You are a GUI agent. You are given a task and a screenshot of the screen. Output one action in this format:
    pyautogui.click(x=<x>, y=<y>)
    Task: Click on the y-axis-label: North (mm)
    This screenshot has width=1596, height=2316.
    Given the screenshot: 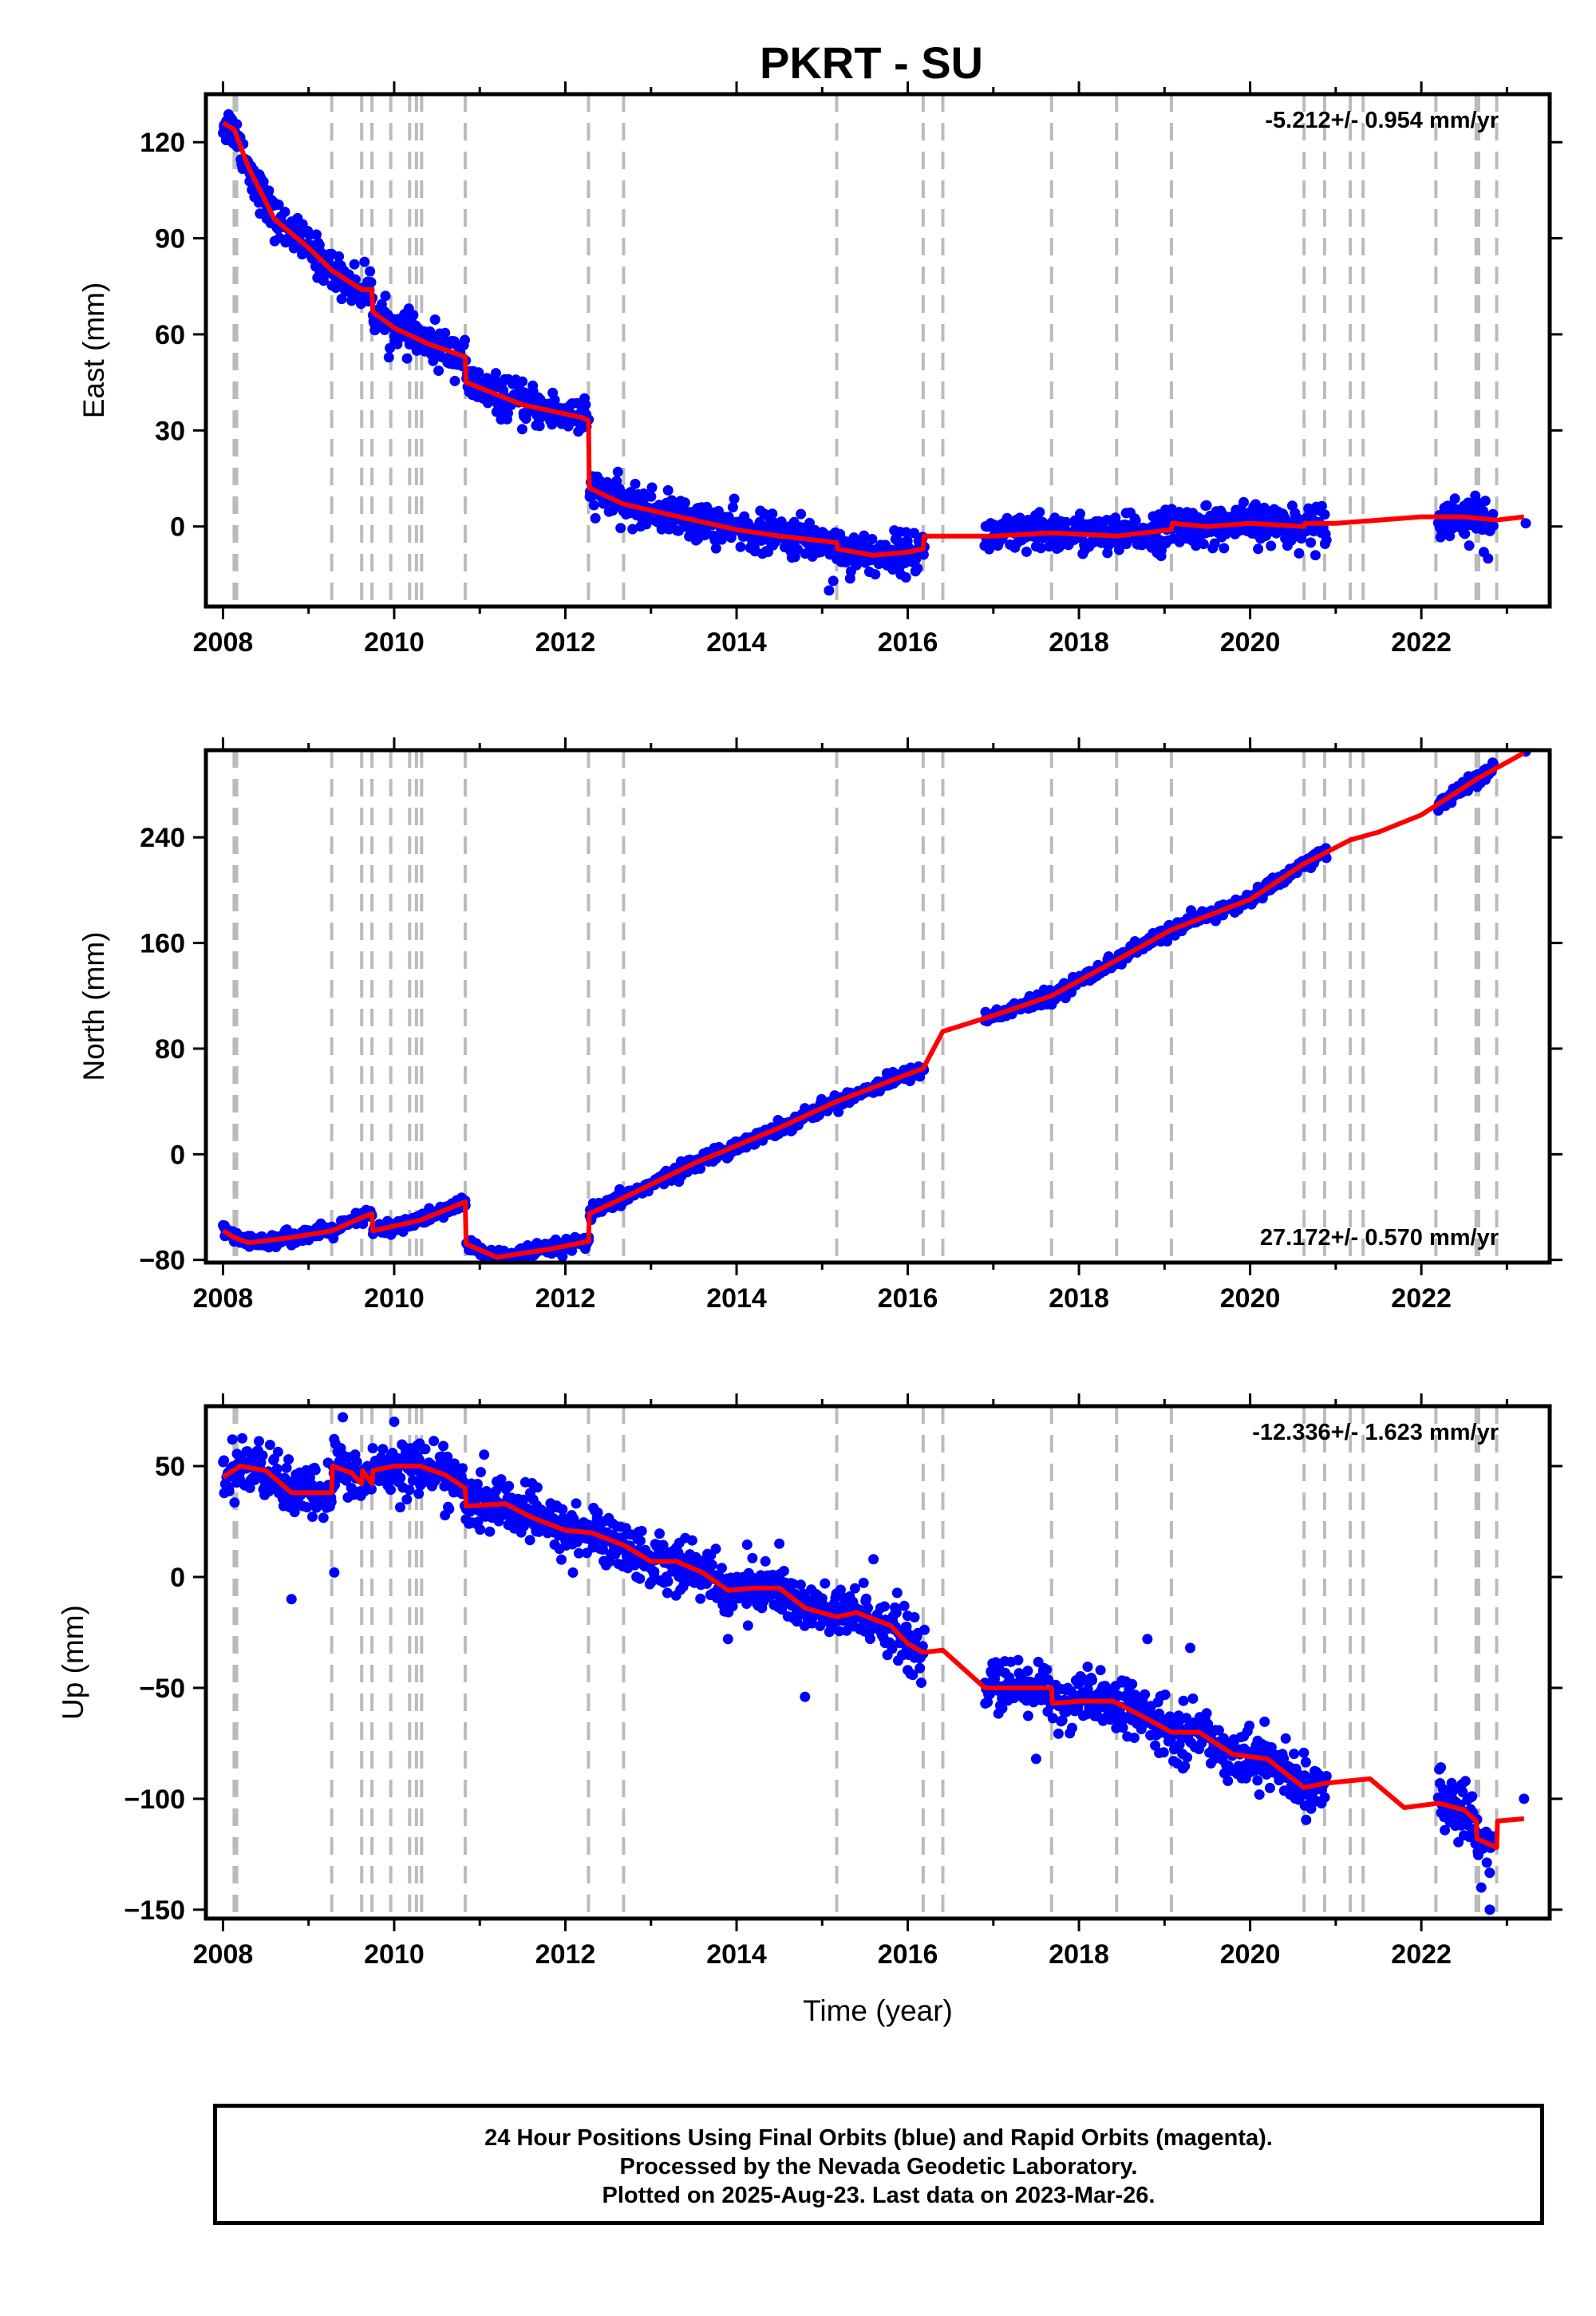 What is the action you would take?
    pyautogui.click(x=93, y=1006)
    